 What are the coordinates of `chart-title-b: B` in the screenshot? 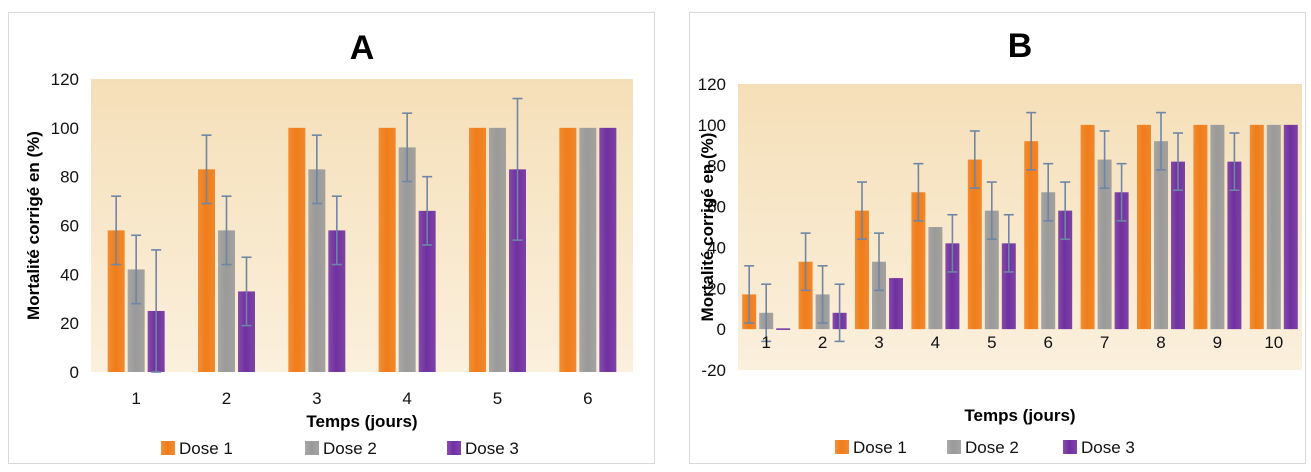 It's located at (1020, 46).